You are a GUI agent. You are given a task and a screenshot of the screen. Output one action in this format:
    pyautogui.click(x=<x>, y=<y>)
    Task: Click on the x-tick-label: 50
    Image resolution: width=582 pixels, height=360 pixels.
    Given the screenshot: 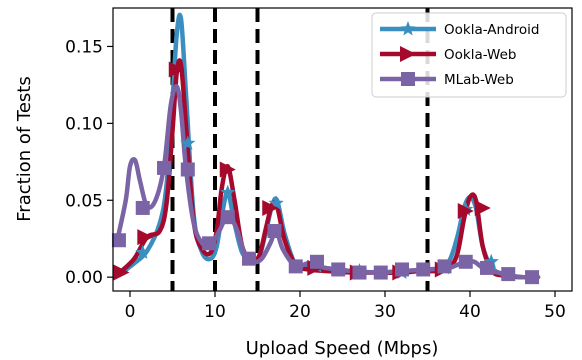 What is the action you would take?
    pyautogui.click(x=555, y=312)
    